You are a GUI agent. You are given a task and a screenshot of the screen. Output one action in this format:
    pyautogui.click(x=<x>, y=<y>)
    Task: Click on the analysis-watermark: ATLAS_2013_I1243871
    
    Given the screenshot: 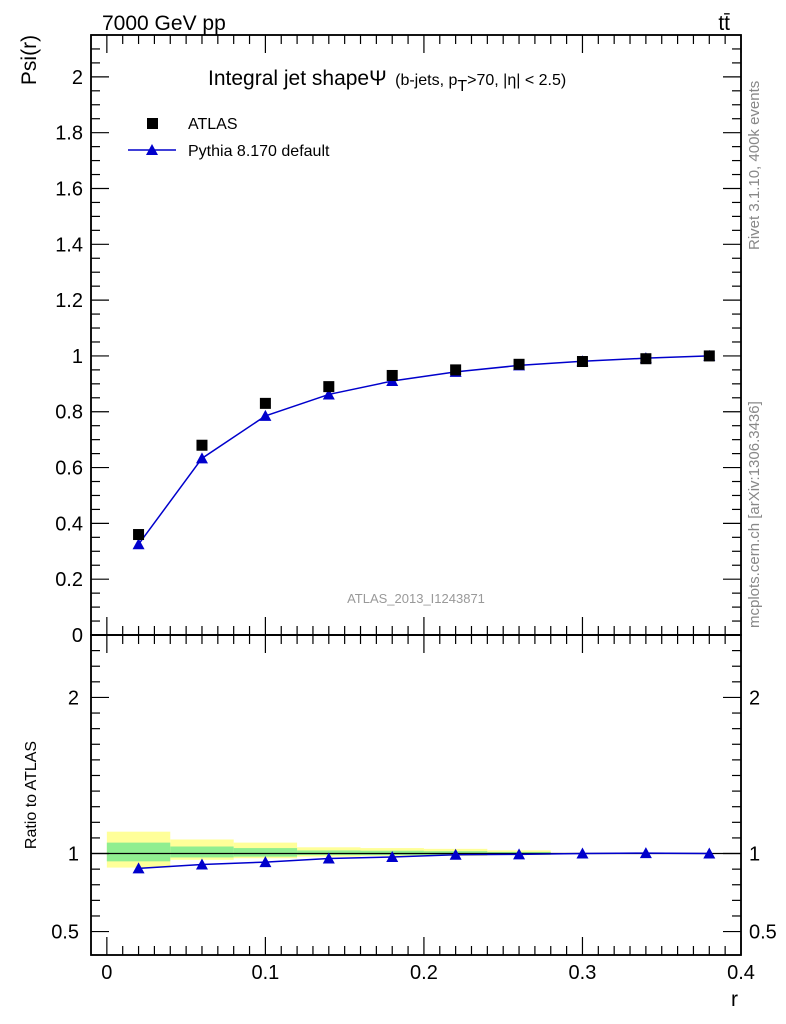 What is the action you would take?
    pyautogui.click(x=416, y=598)
    